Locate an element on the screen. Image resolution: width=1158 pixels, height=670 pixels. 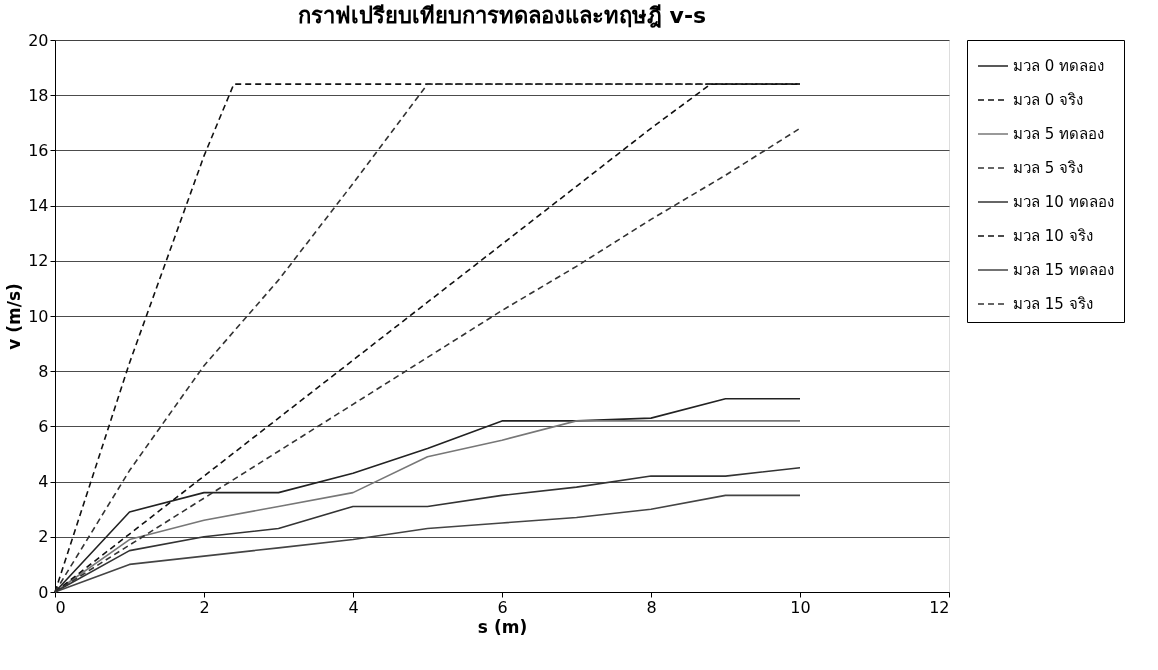
y-tick-label: 12 is located at coordinates (38, 261).